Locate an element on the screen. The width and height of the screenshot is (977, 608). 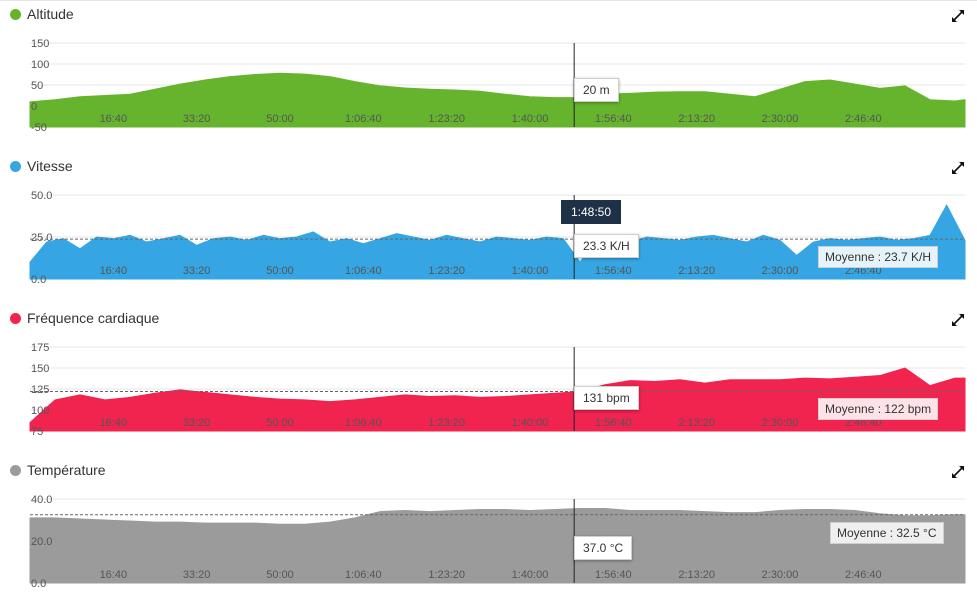
speed-xtick-label: 16:40 is located at coordinates (114, 271).